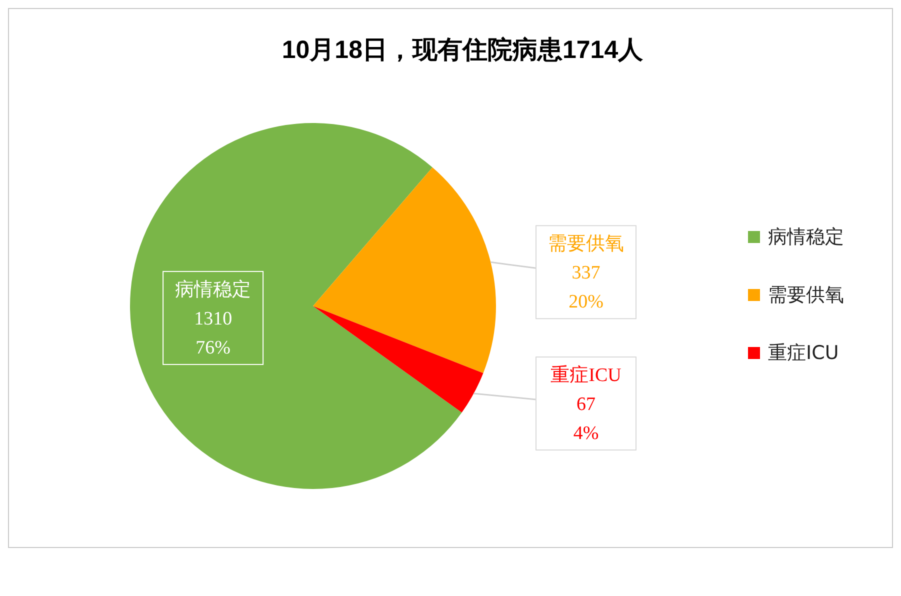 The width and height of the screenshot is (901, 596). What do you see at coordinates (586, 419) in the screenshot?
I see `data-label: 67 4%` at bounding box center [586, 419].